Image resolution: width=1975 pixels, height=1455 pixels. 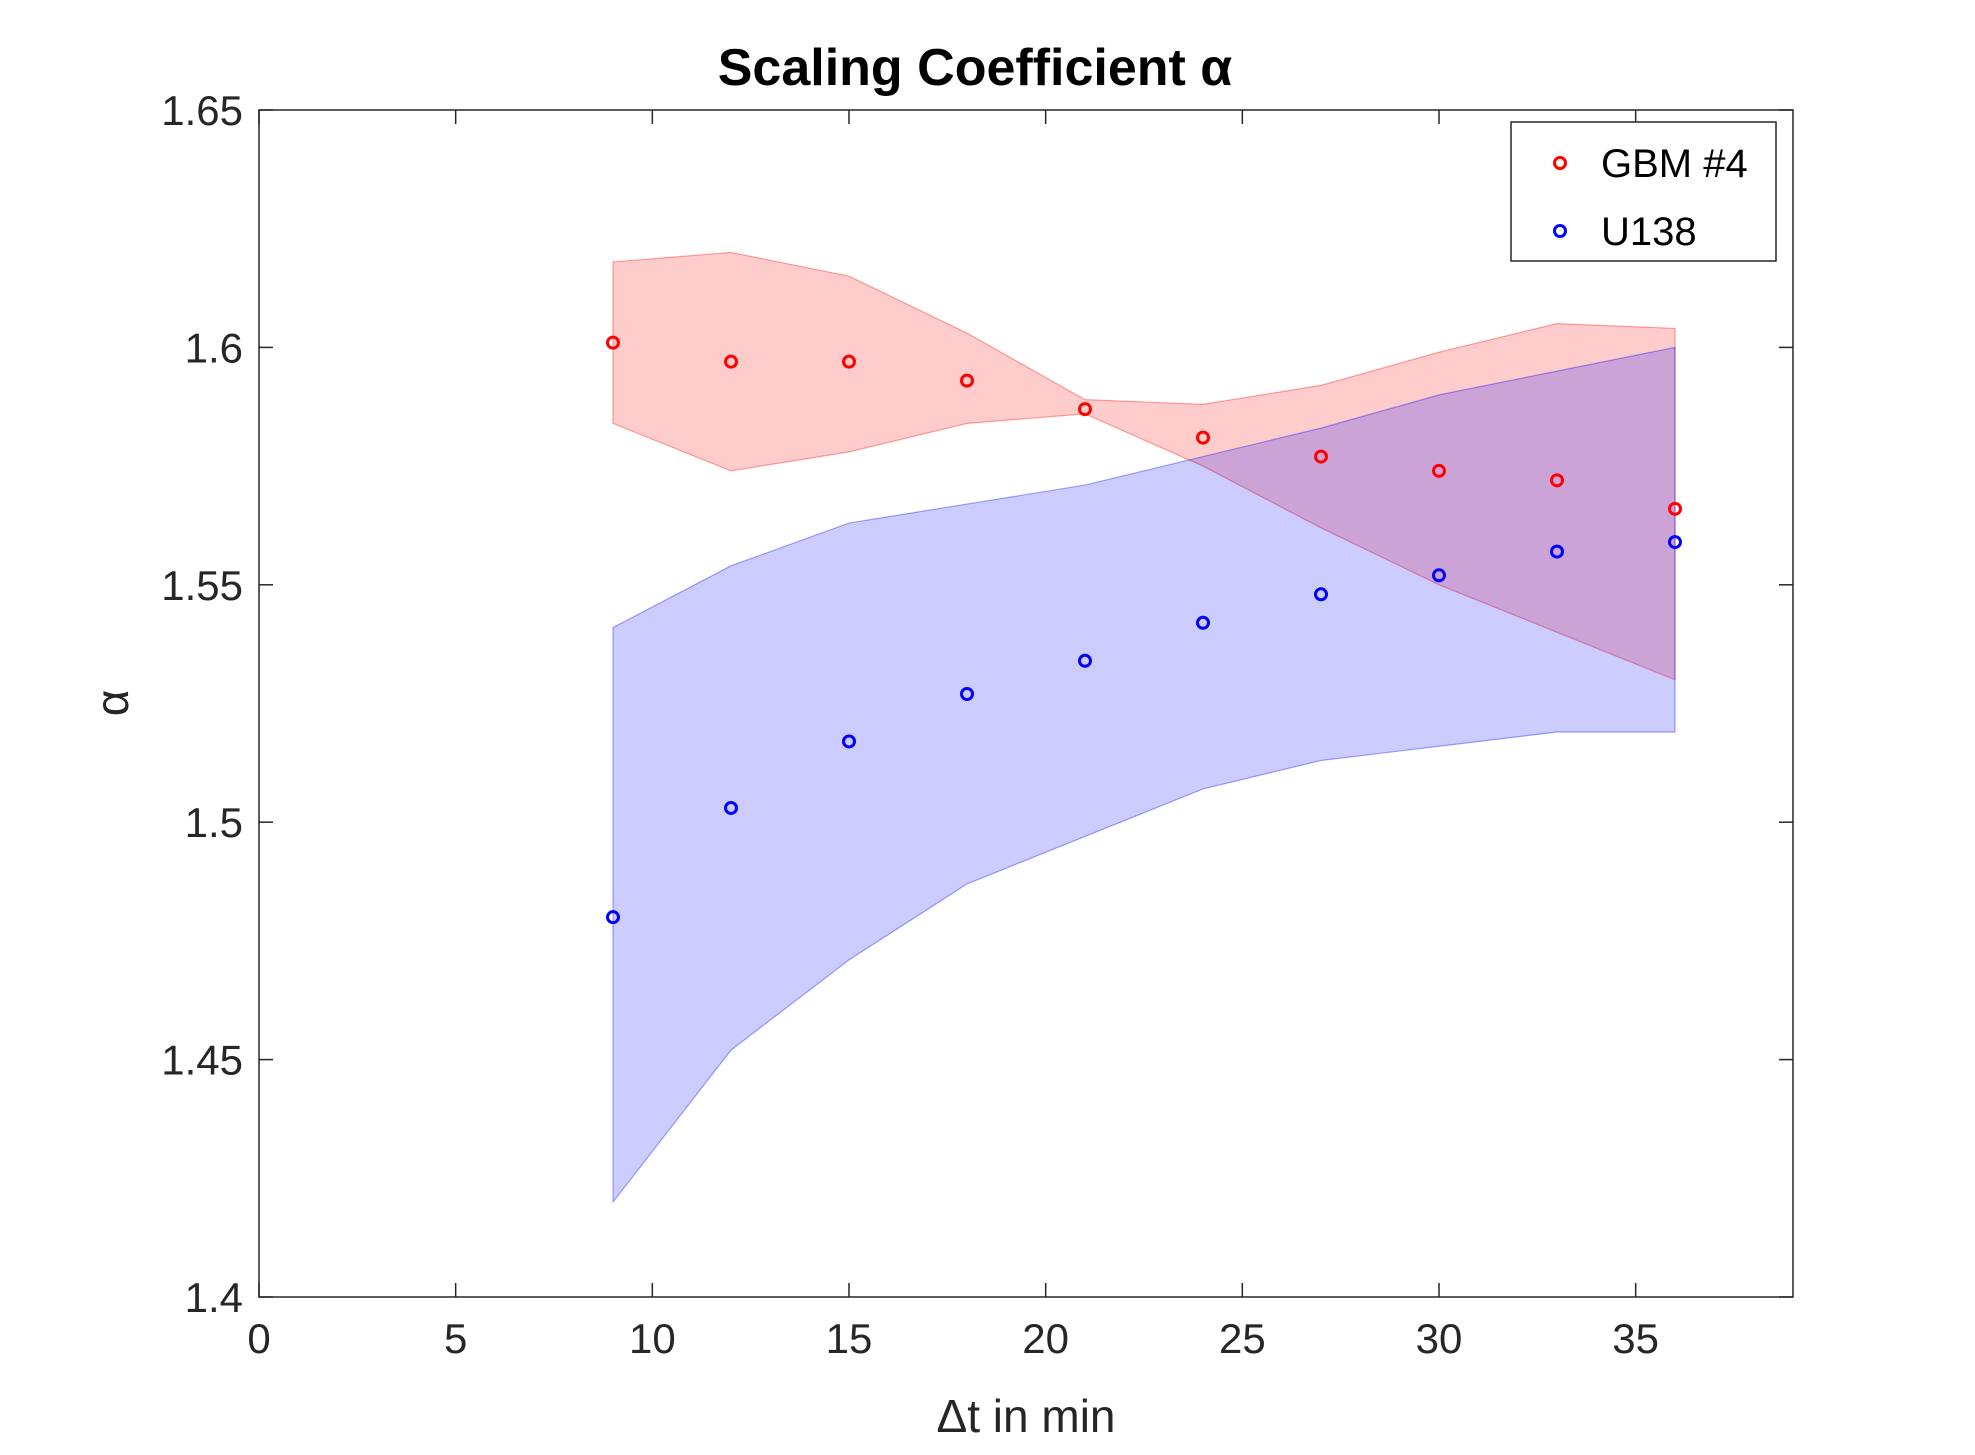 I want to click on y-tick-label: 1.4, so click(x=214, y=1297).